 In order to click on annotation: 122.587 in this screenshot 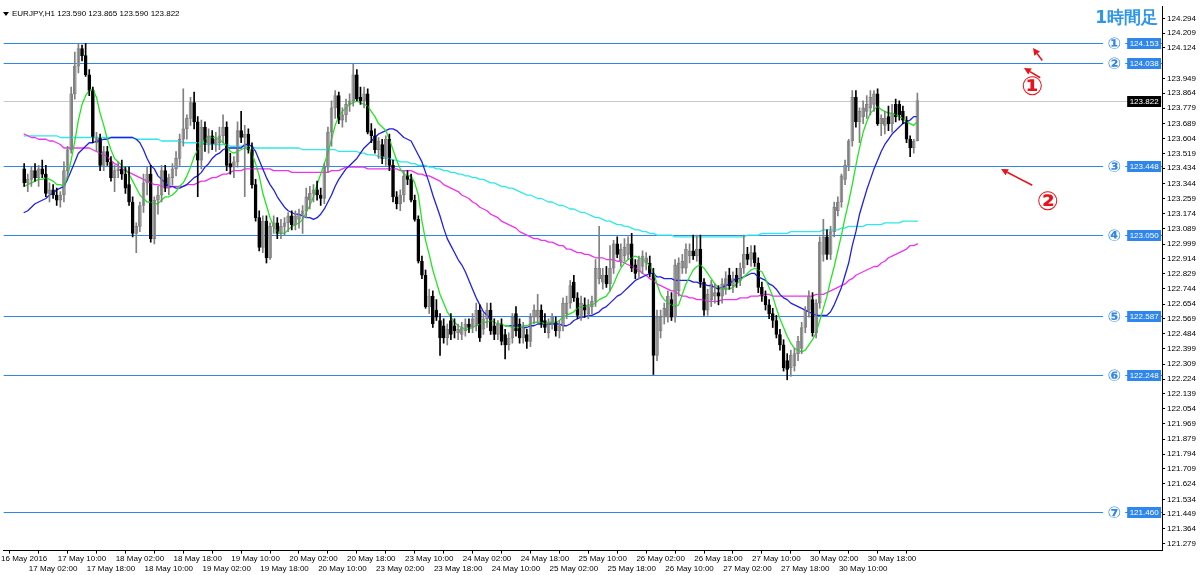, I will do `click(1144, 317)`.